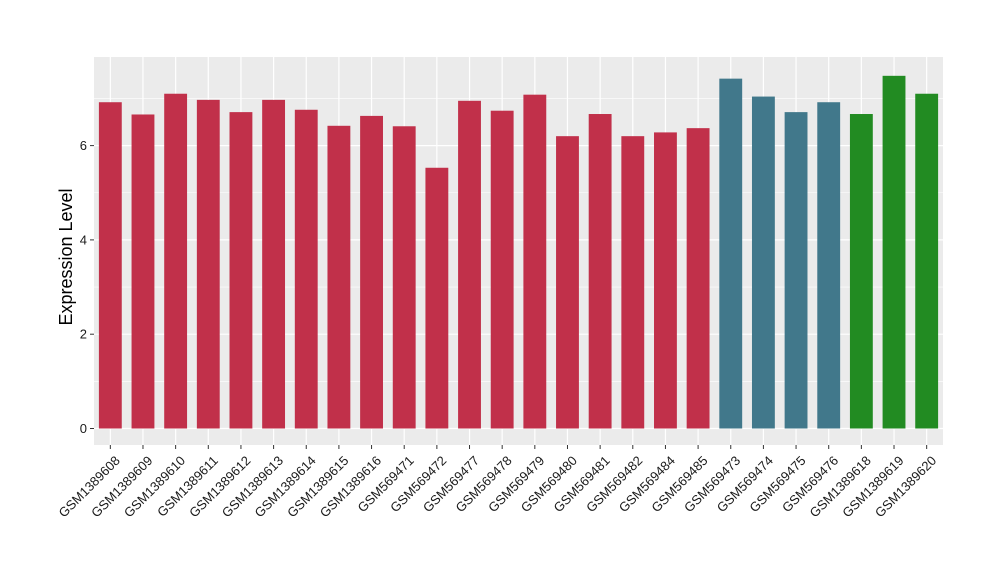 This screenshot has width=1000, height=580. Describe the element at coordinates (241, 270) in the screenshot. I see `bar-GSM1389612` at that location.